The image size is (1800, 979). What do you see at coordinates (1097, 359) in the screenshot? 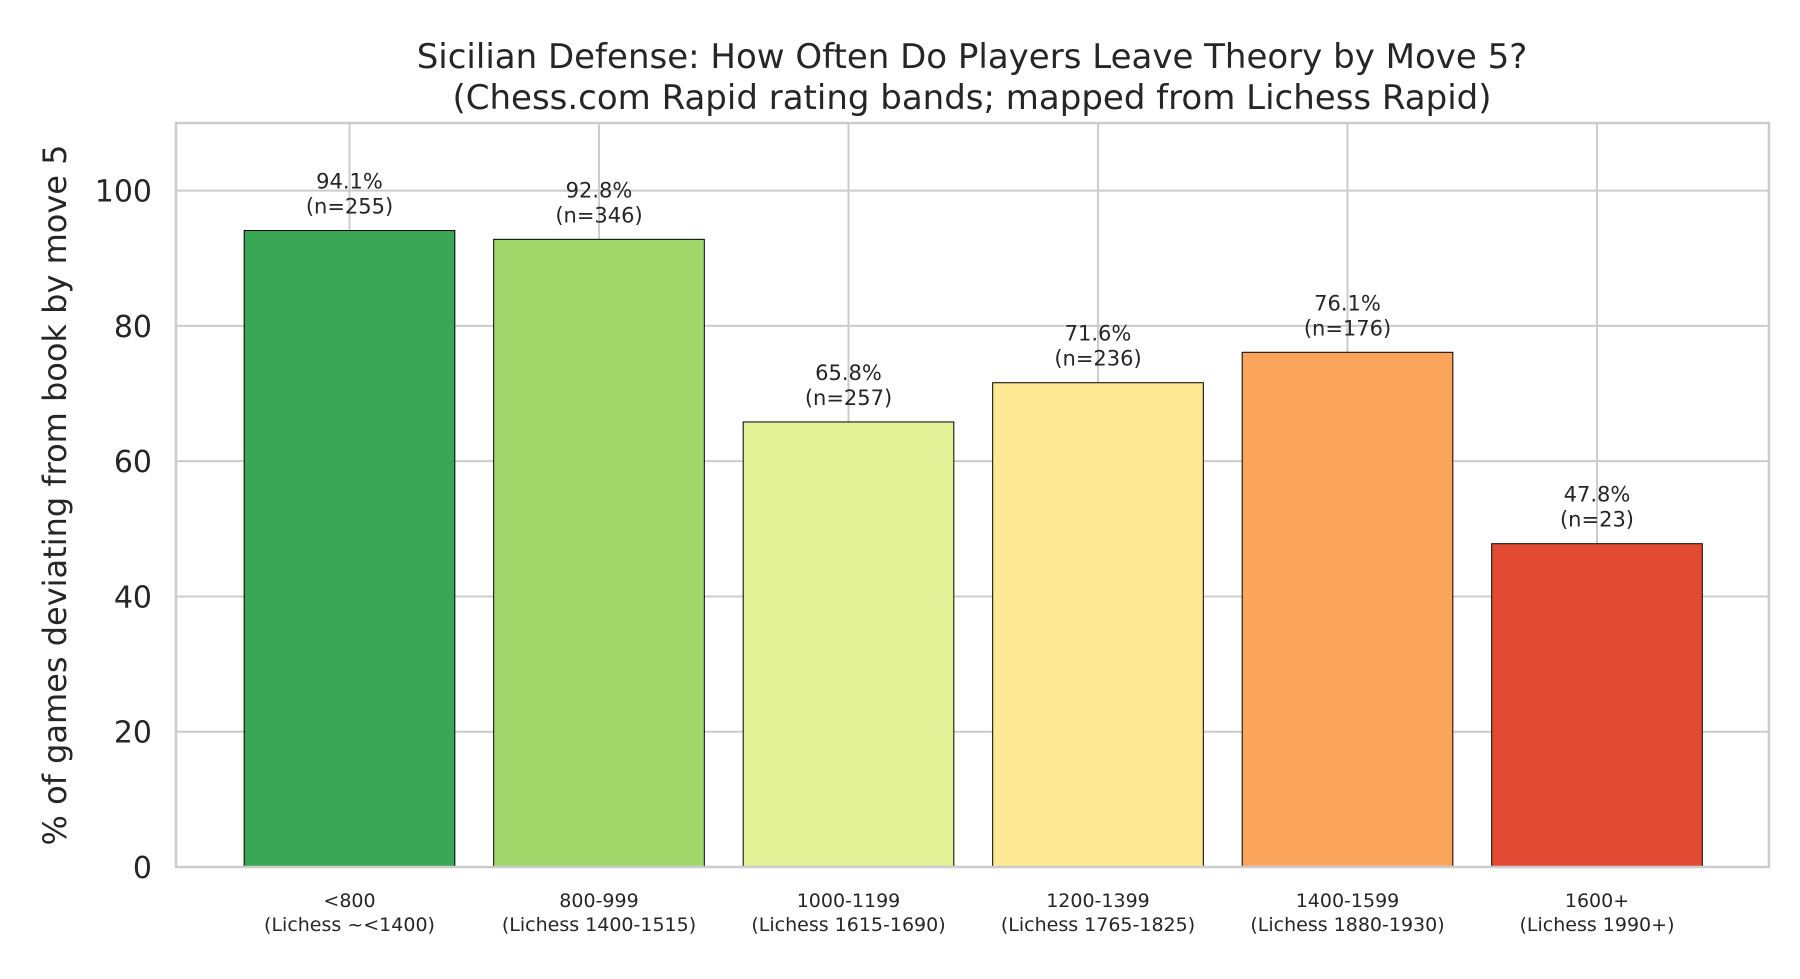
I see `bar-count-label: (n=236)` at bounding box center [1097, 359].